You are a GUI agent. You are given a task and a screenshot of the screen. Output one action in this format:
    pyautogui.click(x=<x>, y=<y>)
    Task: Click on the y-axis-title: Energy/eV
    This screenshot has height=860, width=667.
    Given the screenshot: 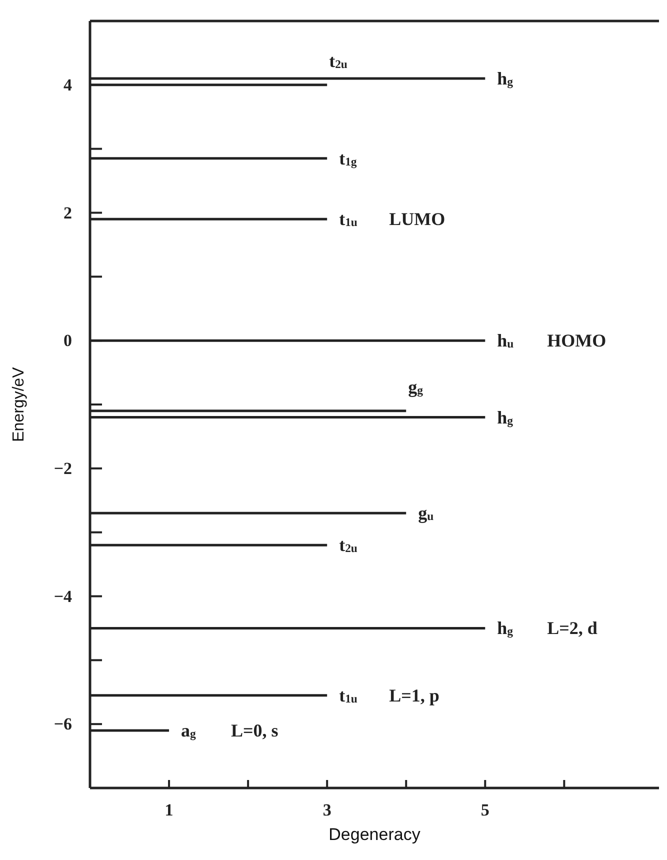 What is the action you would take?
    pyautogui.click(x=19, y=404)
    